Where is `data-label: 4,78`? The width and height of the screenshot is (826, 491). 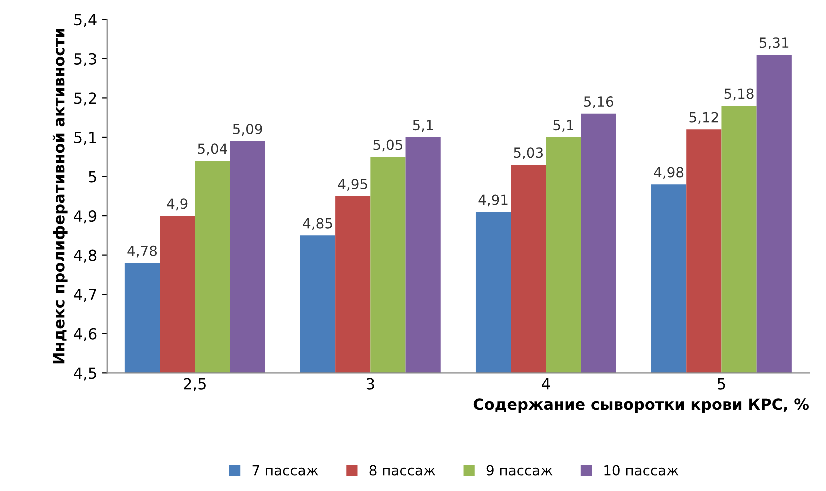
data-label: 4,78 is located at coordinates (142, 252).